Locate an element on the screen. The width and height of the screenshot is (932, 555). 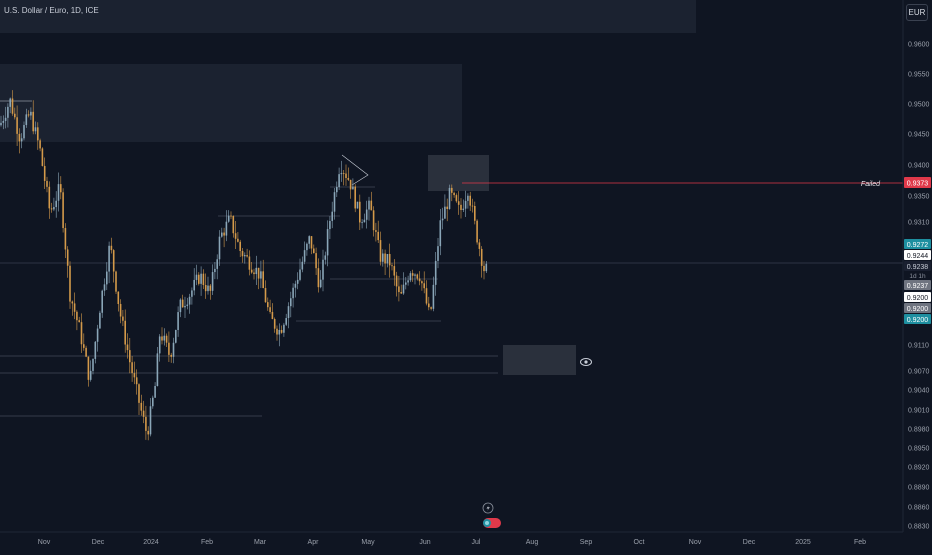
triangle-drawing is located at coordinates (355, 170).